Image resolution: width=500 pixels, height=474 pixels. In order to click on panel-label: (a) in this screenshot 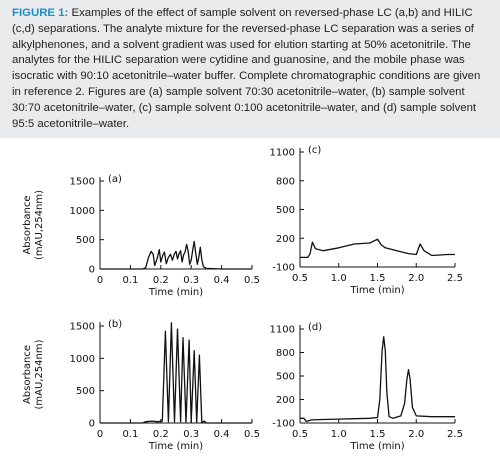, I will do `click(115, 179)`.